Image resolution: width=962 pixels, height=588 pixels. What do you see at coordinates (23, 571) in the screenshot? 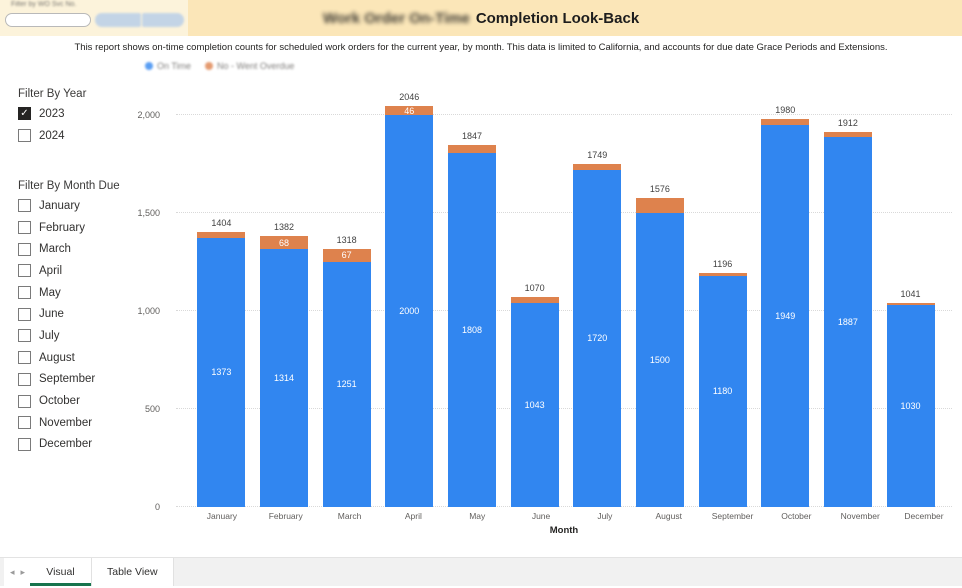
I see `tab-next-icon: ▸` at bounding box center [23, 571].